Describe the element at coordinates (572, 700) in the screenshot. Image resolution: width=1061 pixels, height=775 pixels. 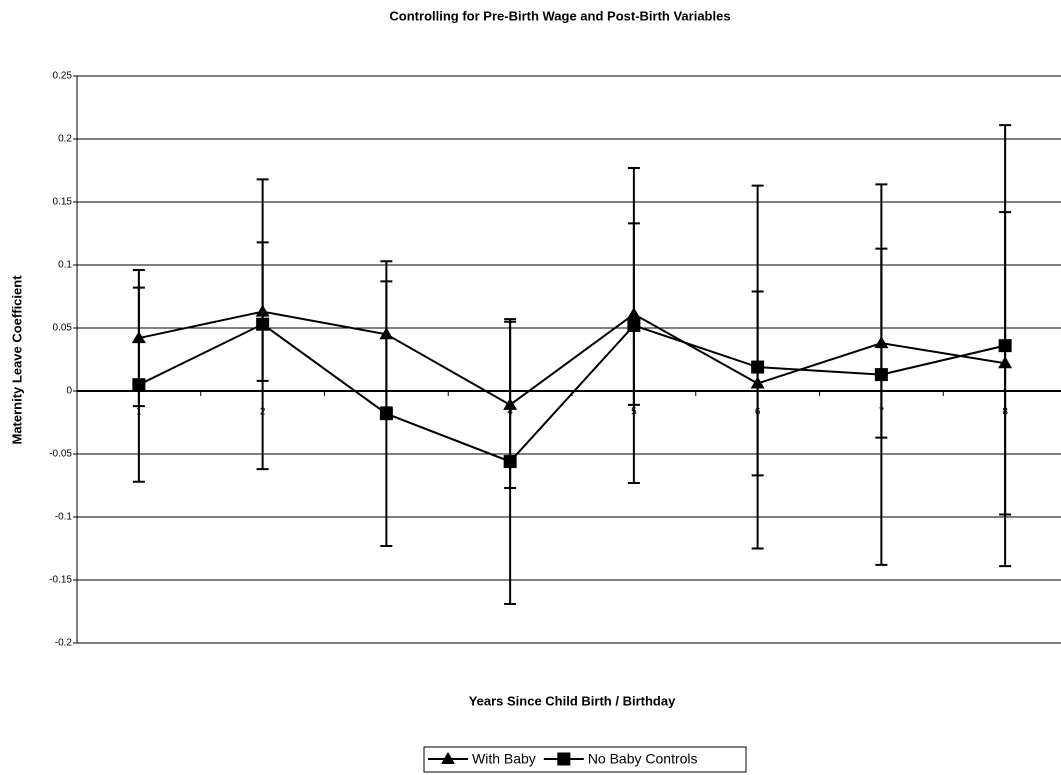
I see `x-axis-title: Years Since Child Birth / Birthday` at that location.